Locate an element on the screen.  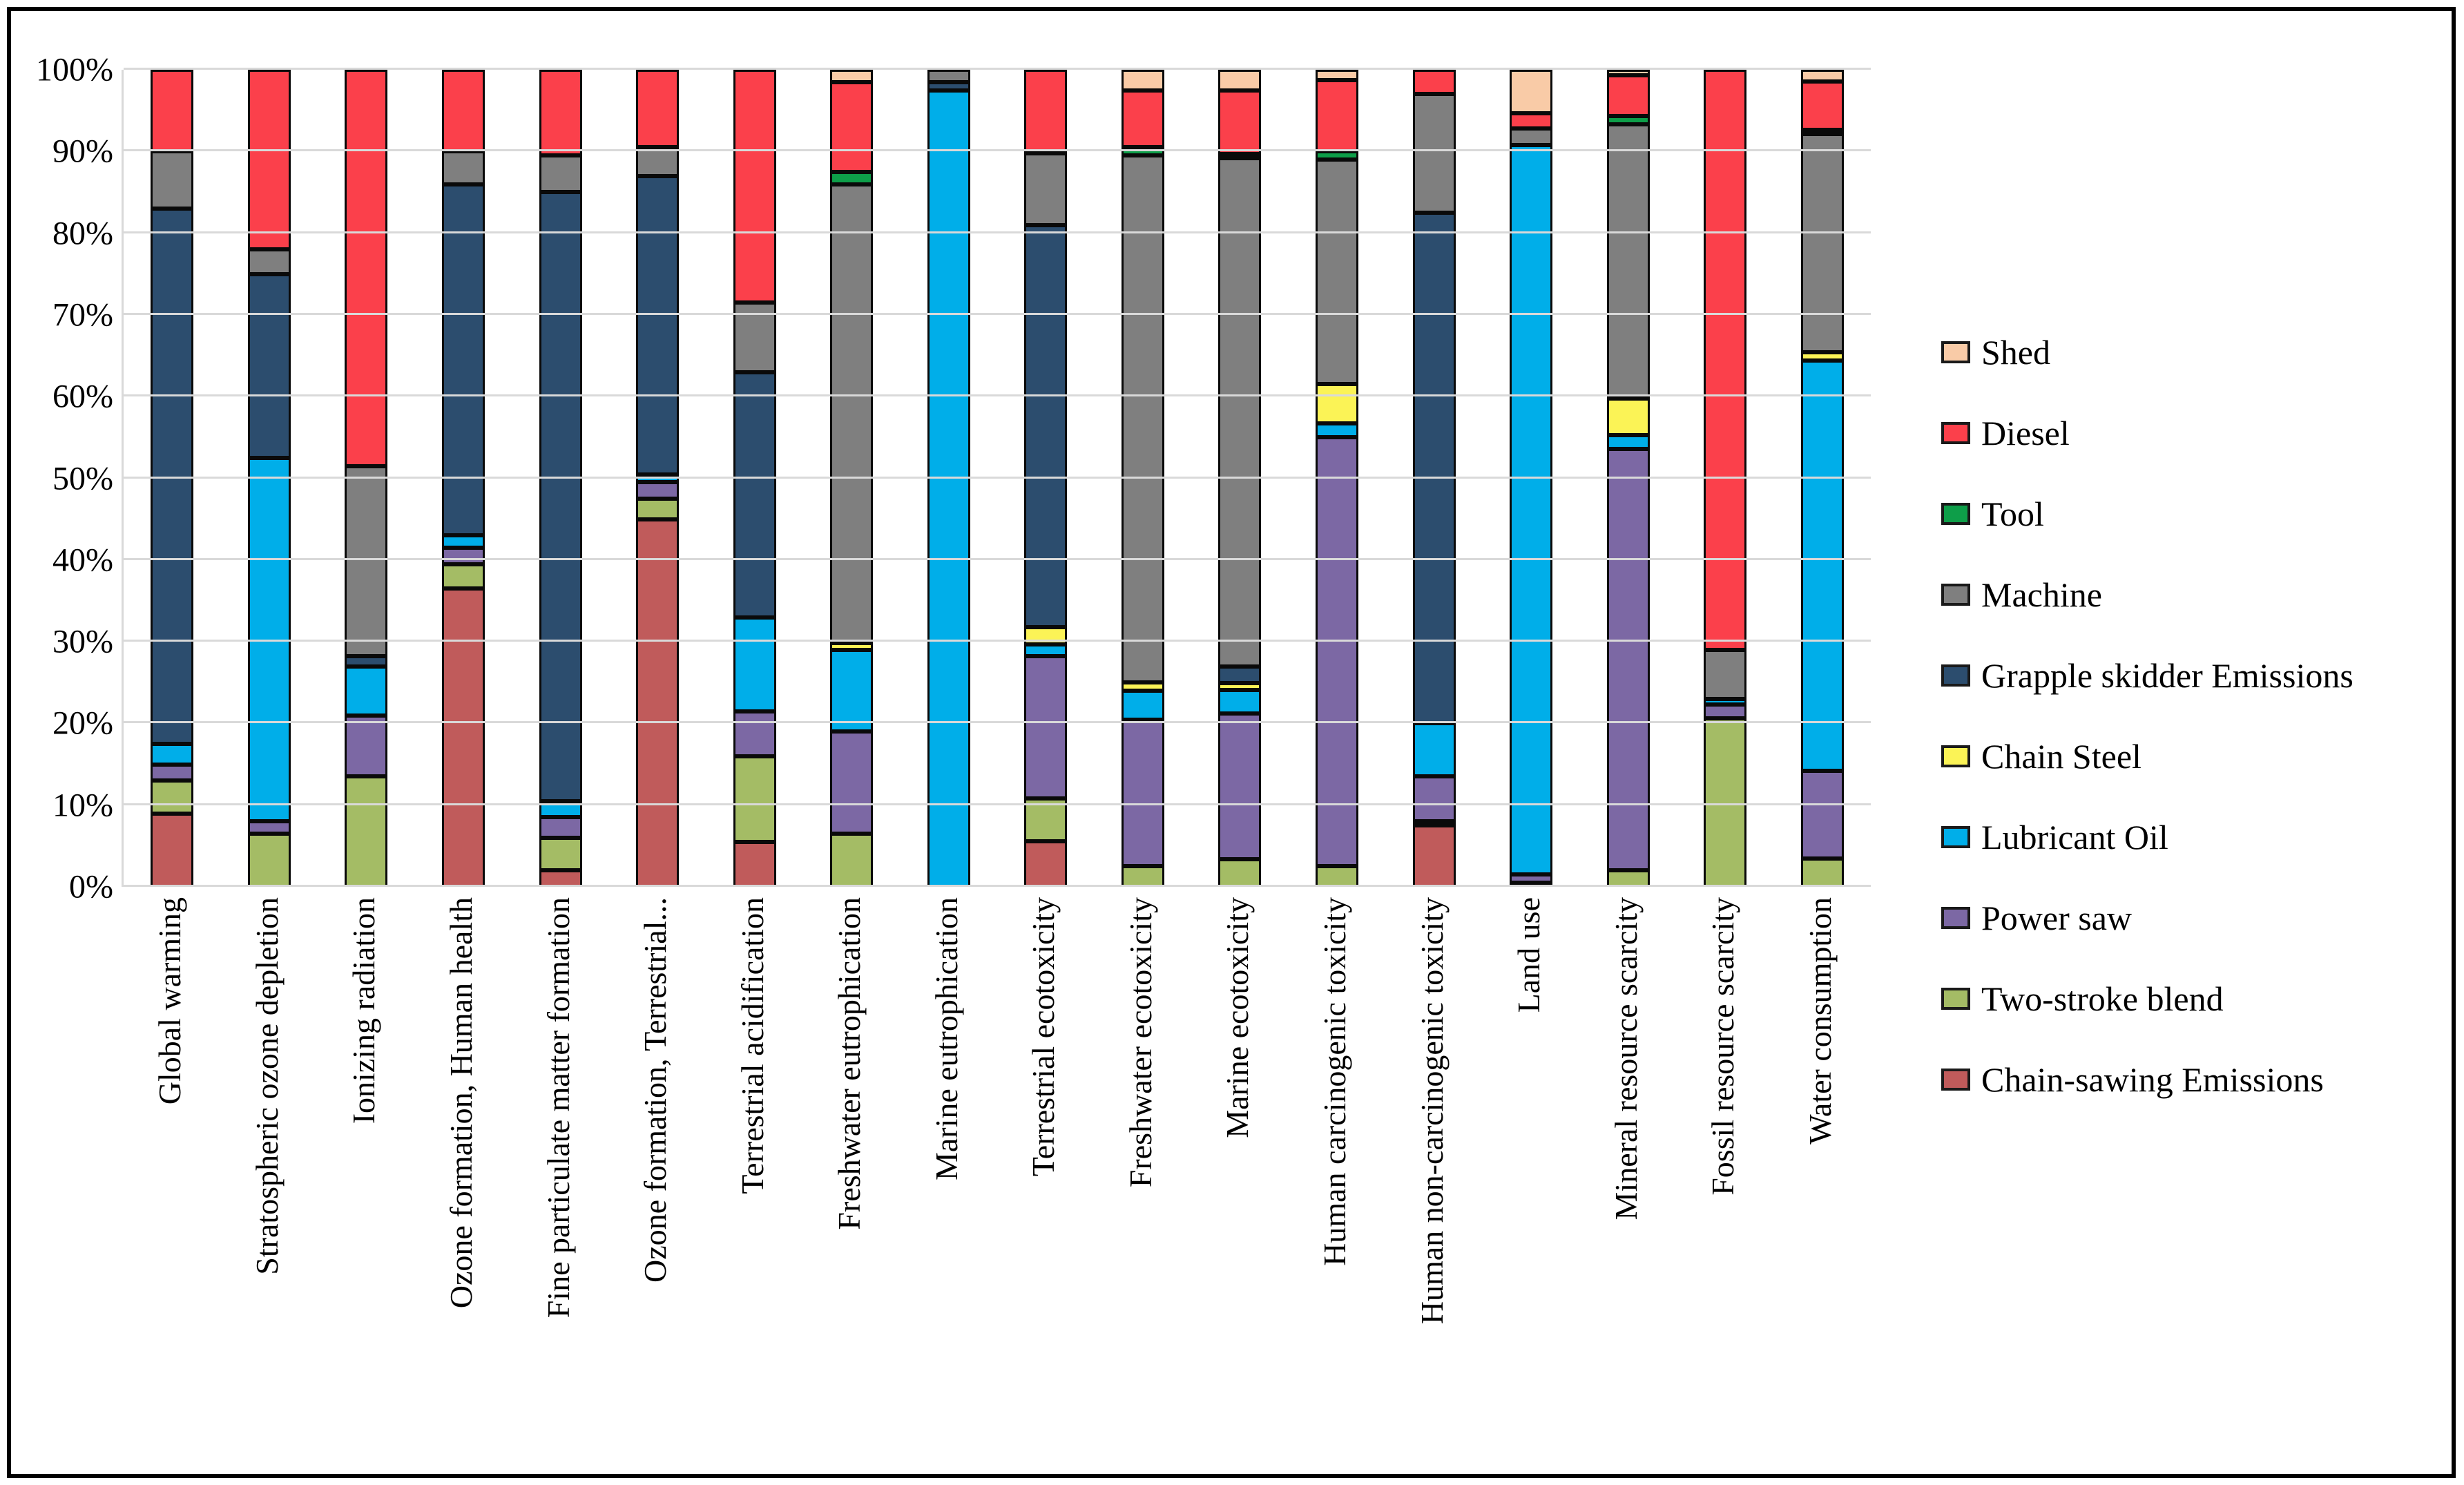
bar-terrestrial-ecotoxicity is located at coordinates (1046, 478).